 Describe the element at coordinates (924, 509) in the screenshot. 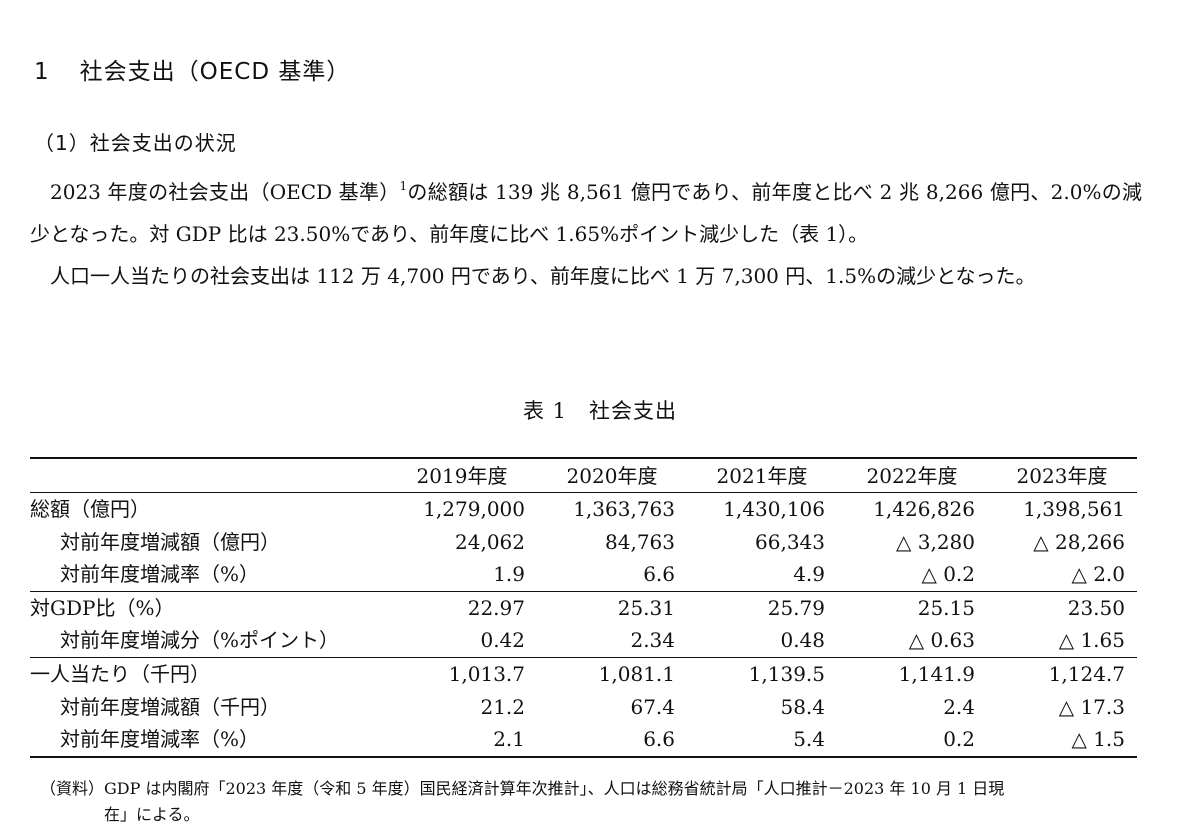

I see `table-cell: 1,426,826` at that location.